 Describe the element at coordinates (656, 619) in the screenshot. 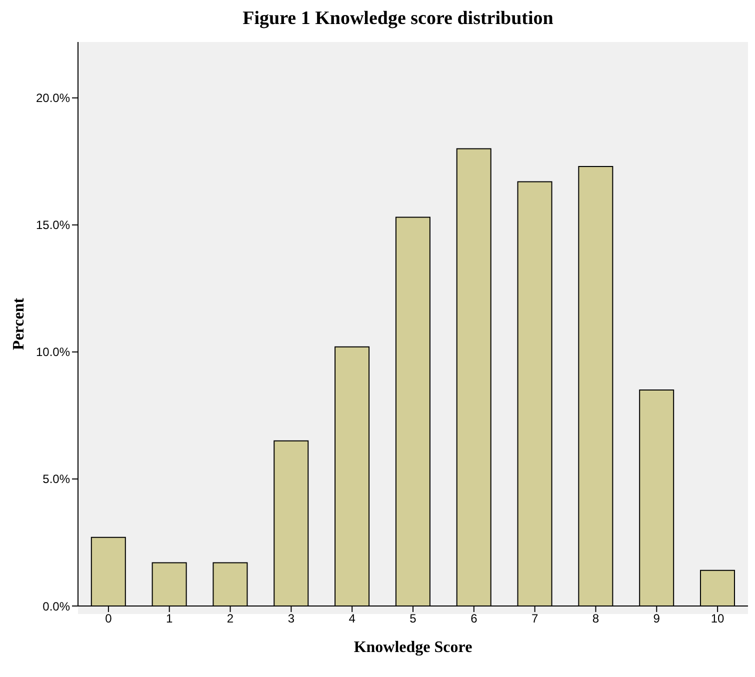

I see `x-tick-label: 9` at that location.